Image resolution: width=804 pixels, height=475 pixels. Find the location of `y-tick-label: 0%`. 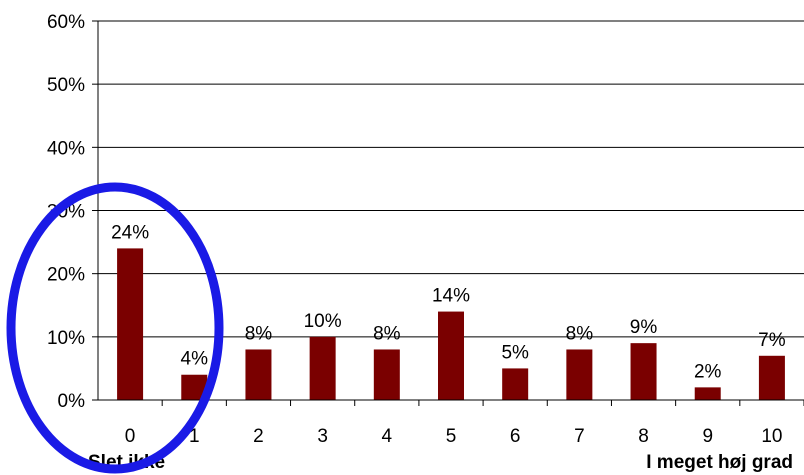

y-tick-label: 0% is located at coordinates (72, 401).